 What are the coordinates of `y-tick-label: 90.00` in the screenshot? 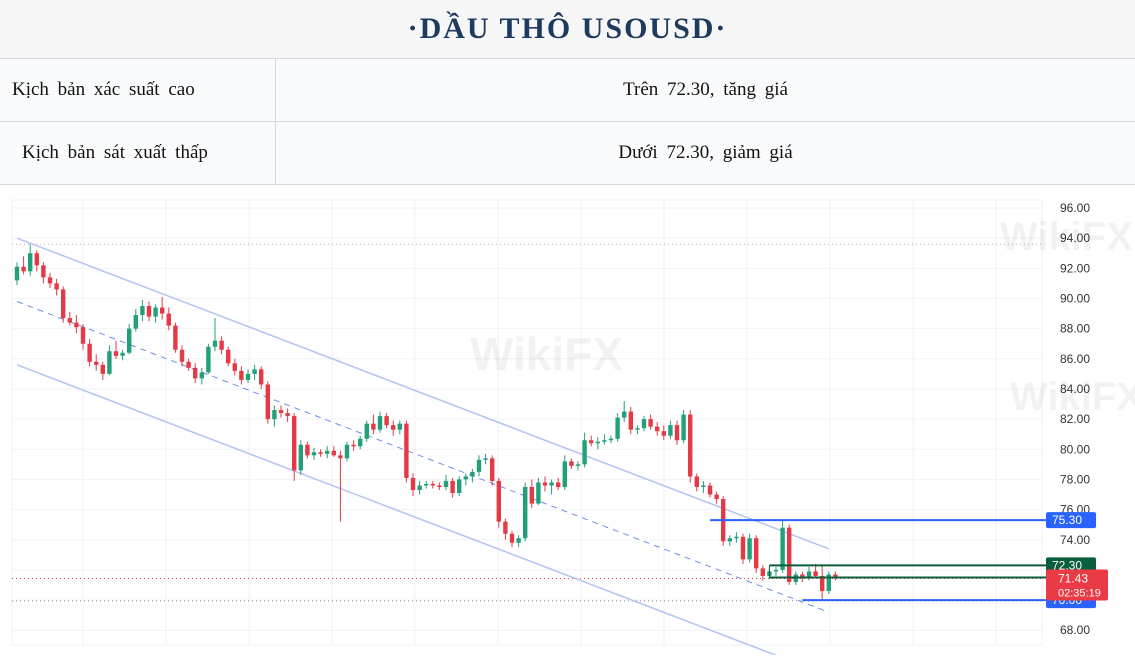 It's located at (1075, 298).